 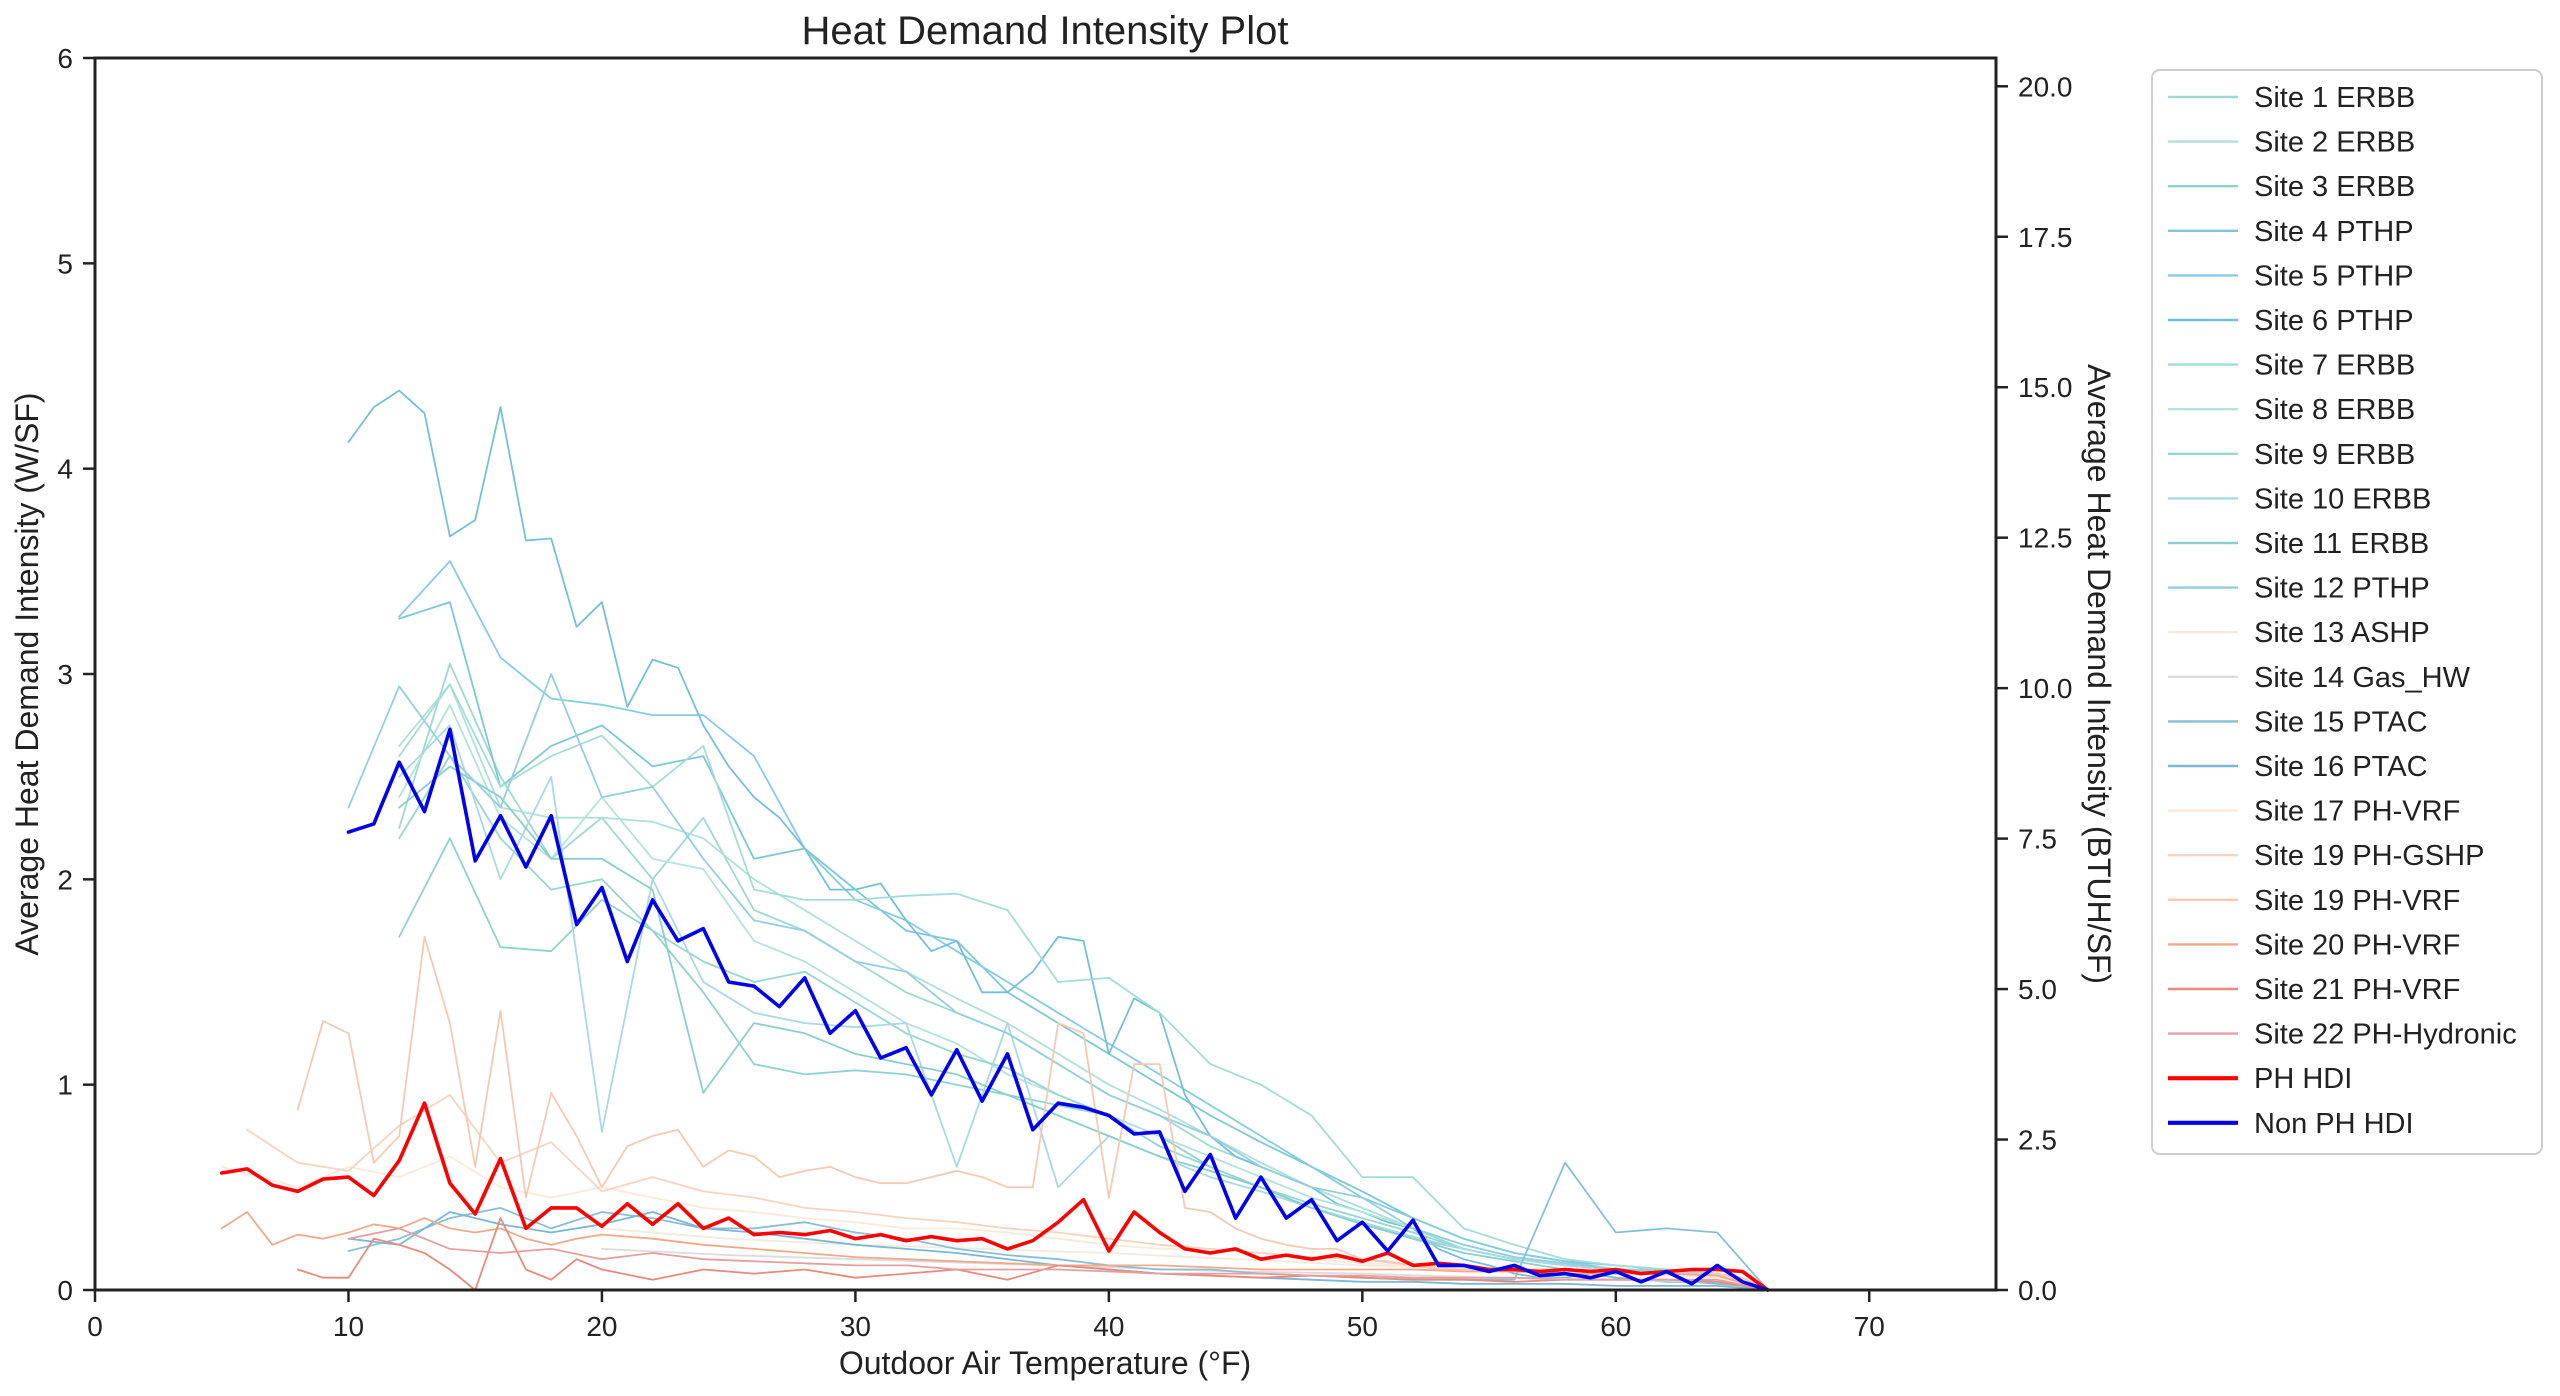 I want to click on y2-tick-label: 20.0, so click(x=2045, y=86).